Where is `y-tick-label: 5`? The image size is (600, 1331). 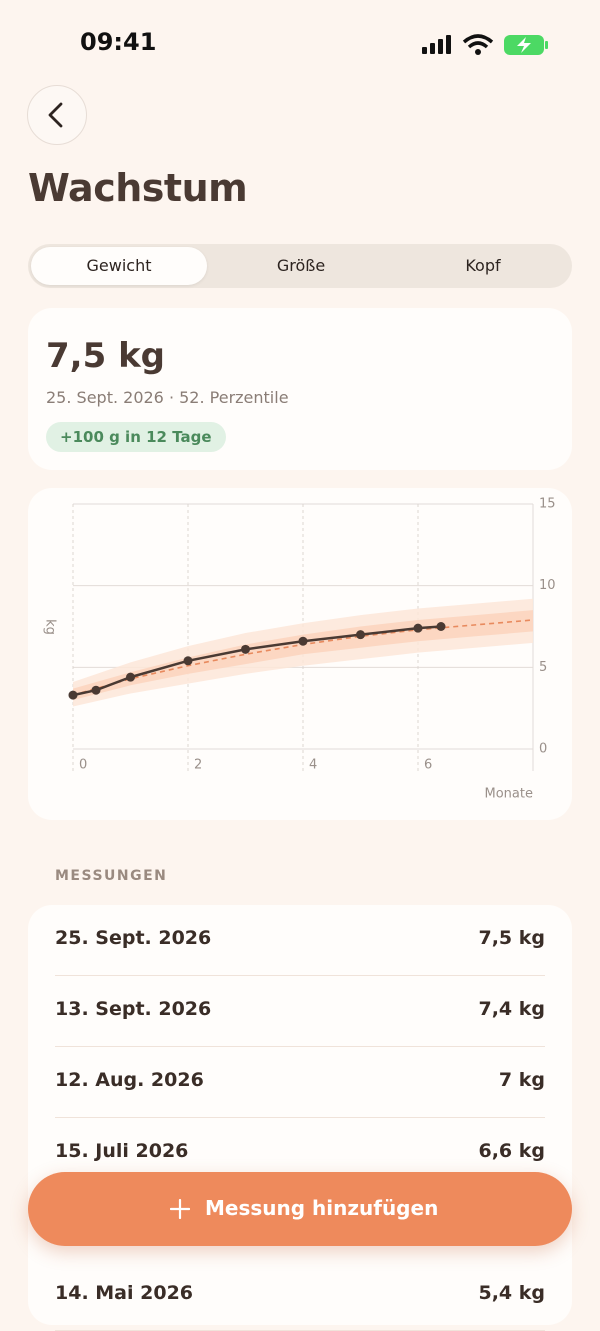
y-tick-label: 5 is located at coordinates (543, 667).